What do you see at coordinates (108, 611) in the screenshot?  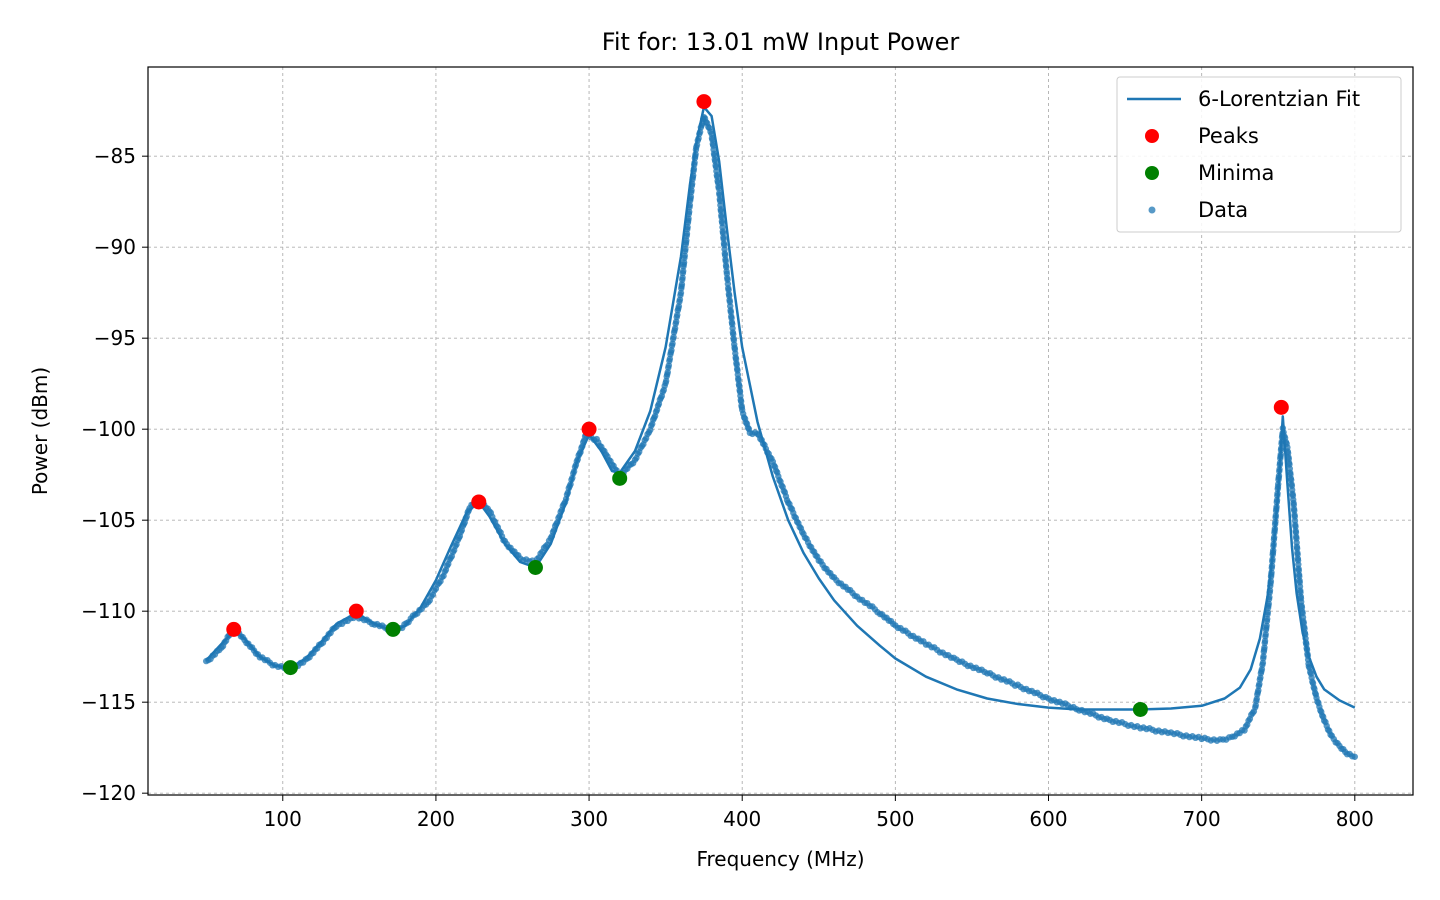 I see `y-tick-label: −110` at bounding box center [108, 611].